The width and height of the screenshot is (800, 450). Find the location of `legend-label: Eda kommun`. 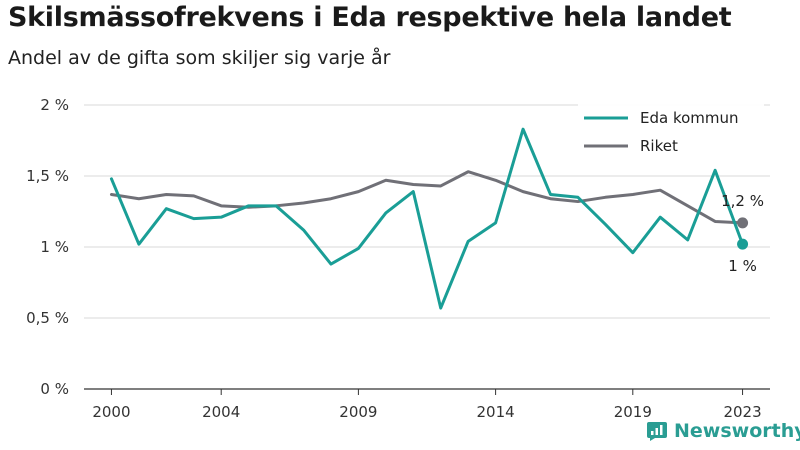

legend-label: Eda kommun is located at coordinates (689, 118).